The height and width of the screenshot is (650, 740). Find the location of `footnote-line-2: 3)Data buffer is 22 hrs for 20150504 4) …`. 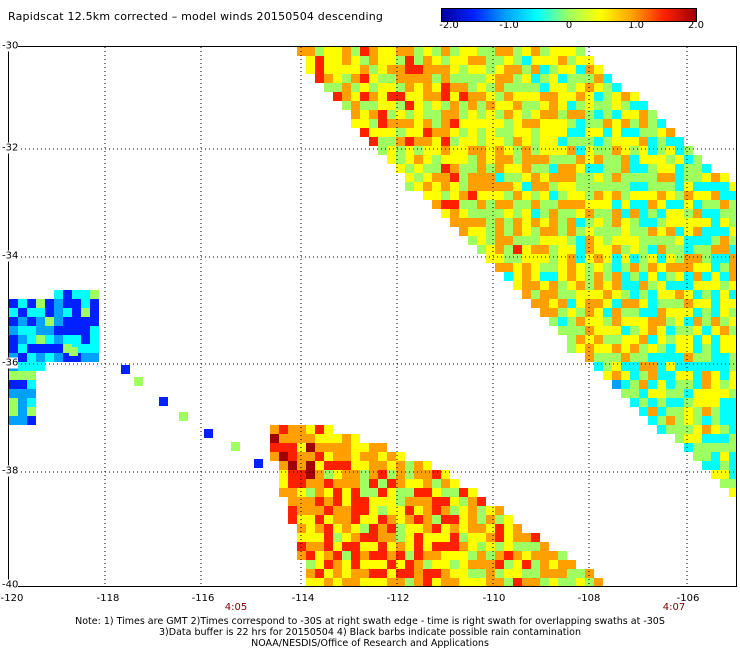

footnote-line-2: 3)Data buffer is 22 hrs for 20150504 4) … is located at coordinates (370, 632).